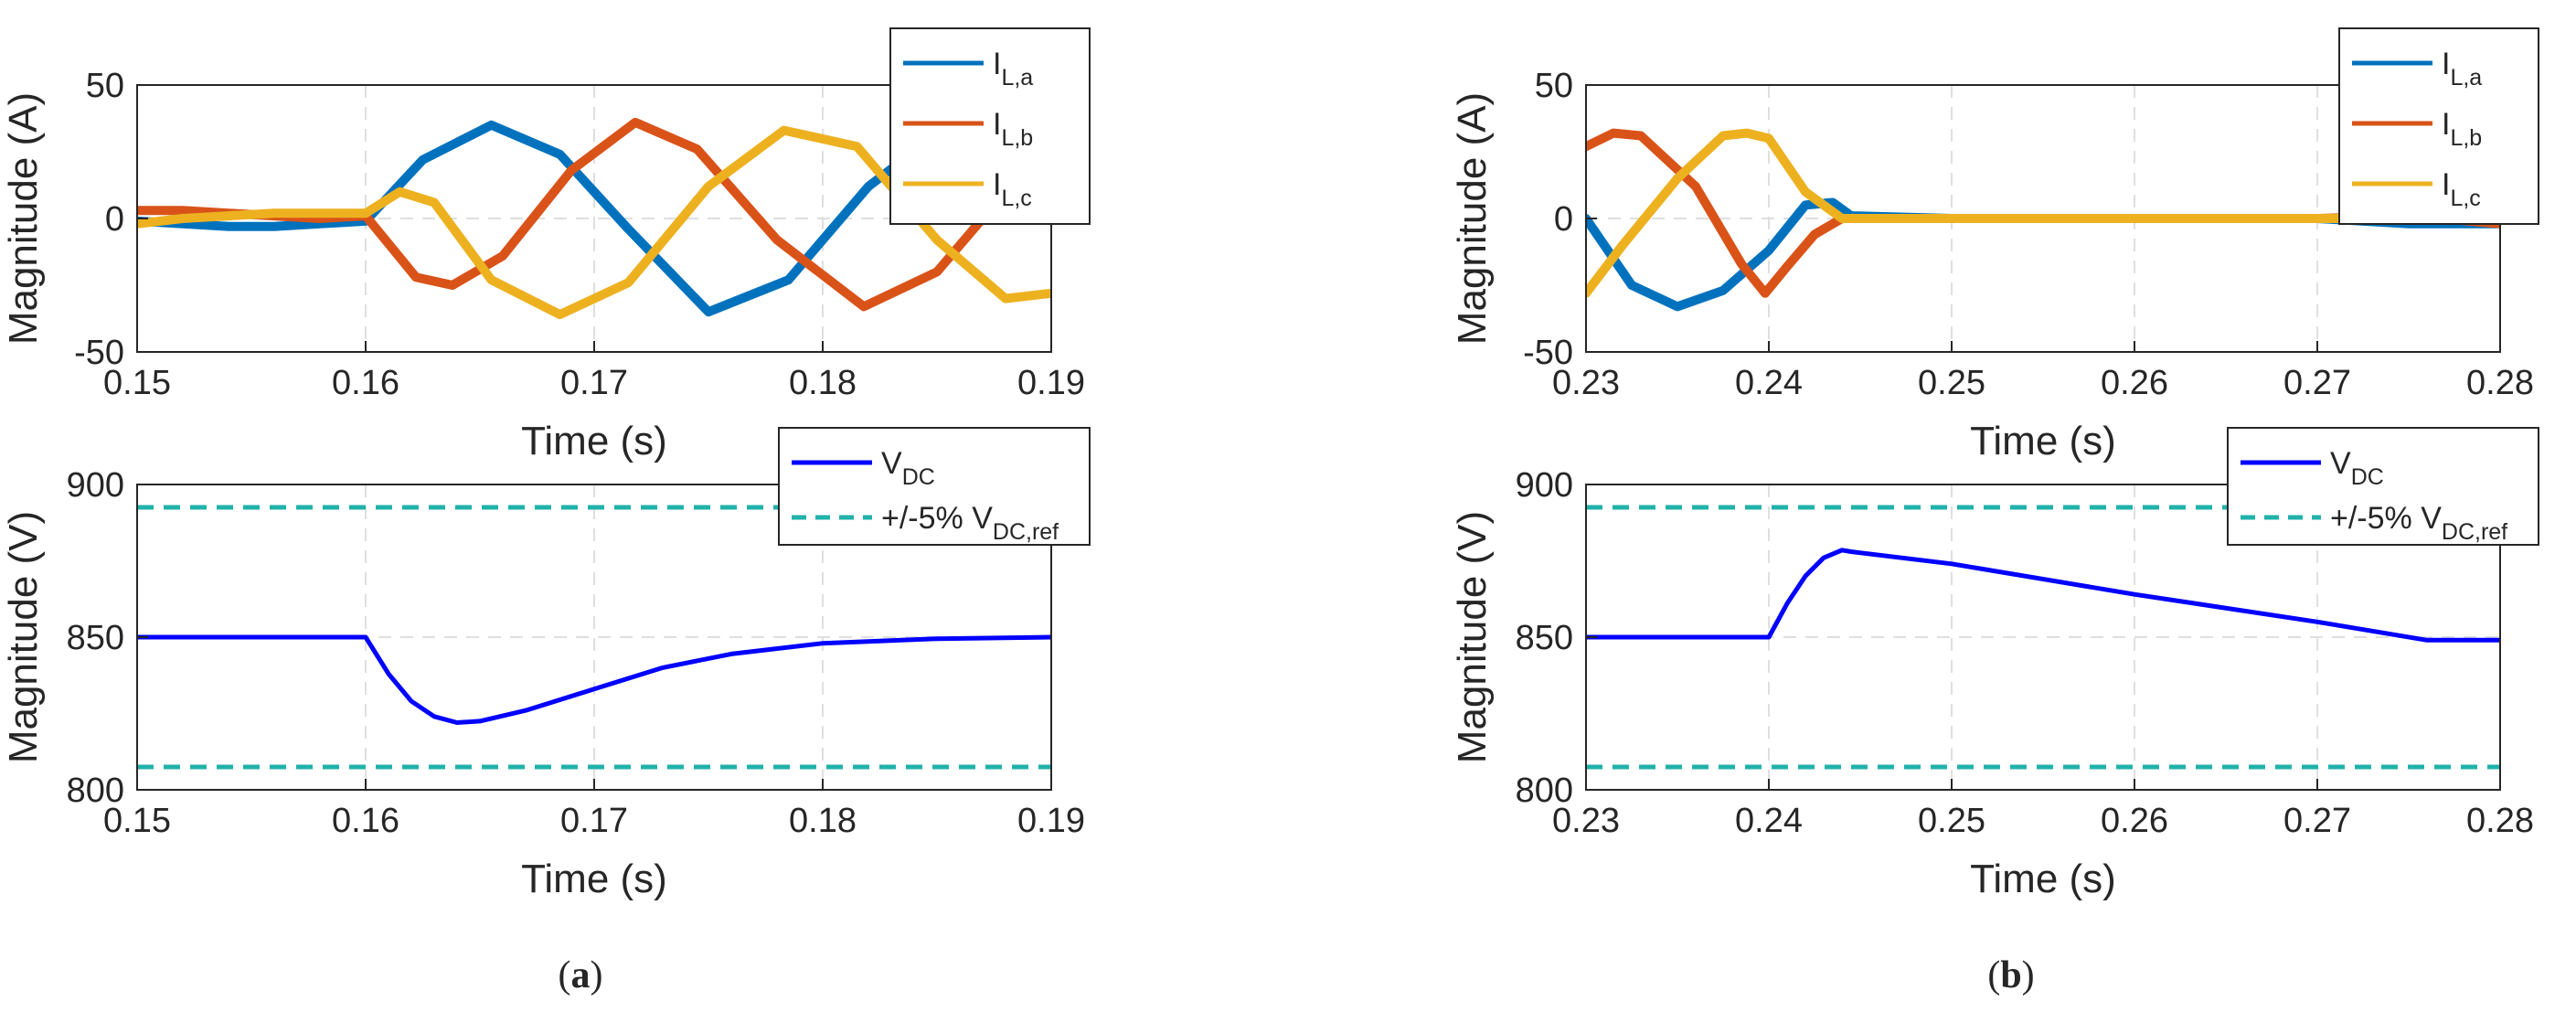 The image size is (2576, 1022). I want to click on panel-label-a: (a), so click(581, 975).